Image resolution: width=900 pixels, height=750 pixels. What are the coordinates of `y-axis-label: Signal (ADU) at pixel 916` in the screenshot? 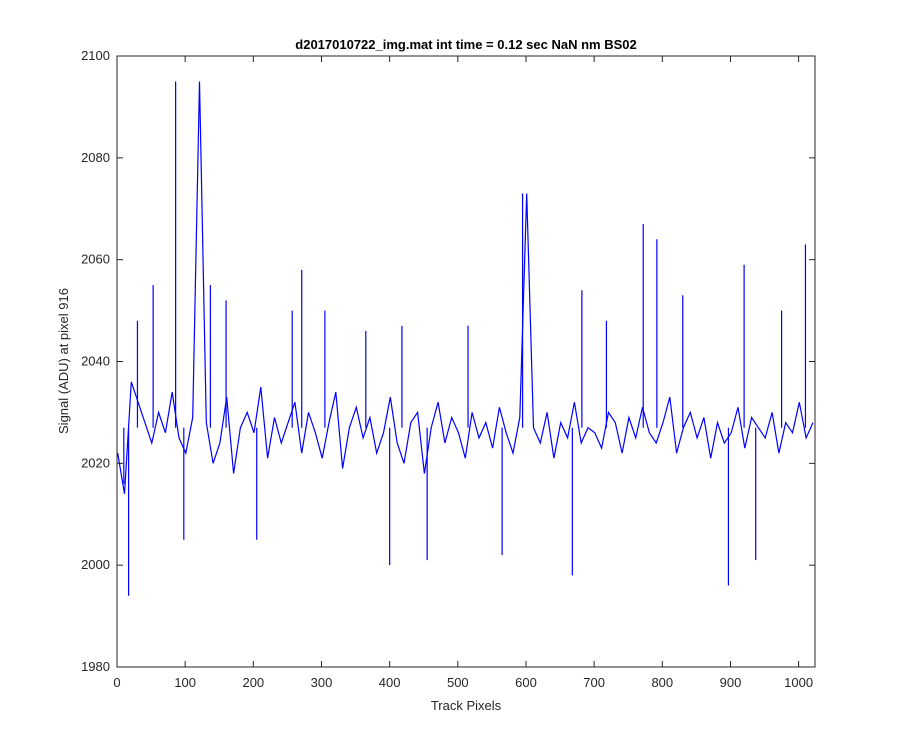 It's located at (63, 361).